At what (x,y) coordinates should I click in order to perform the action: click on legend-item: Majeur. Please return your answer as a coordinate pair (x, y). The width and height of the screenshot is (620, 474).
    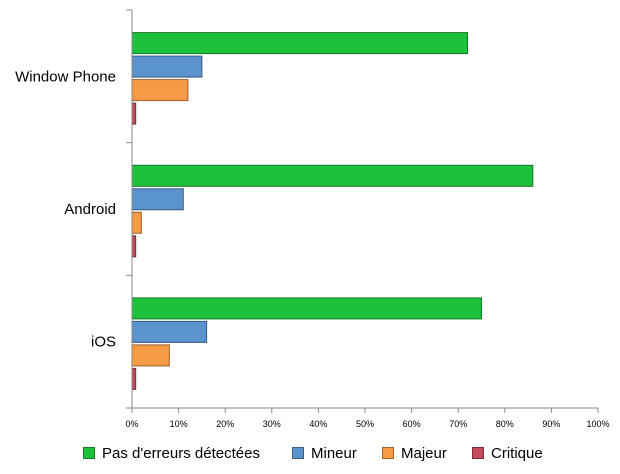
    Looking at the image, I should click on (414, 453).